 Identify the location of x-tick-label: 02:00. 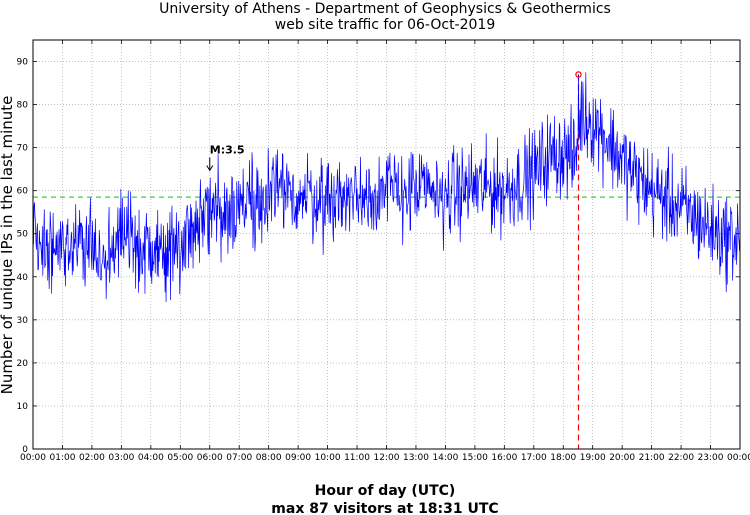
(92, 458).